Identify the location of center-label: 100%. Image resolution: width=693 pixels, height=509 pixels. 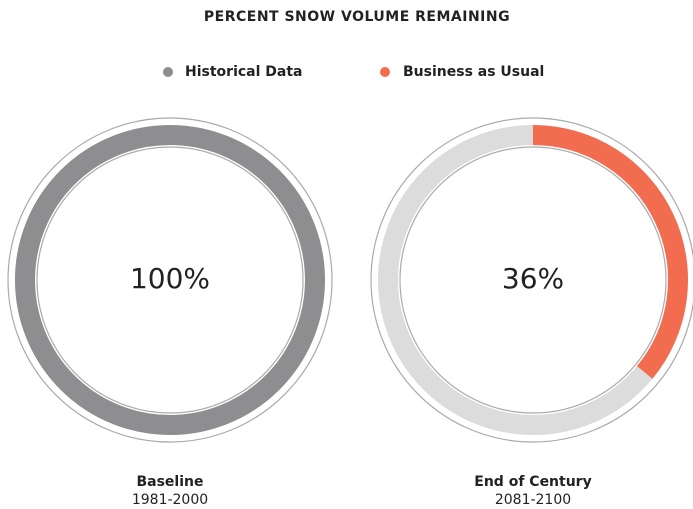
(170, 278).